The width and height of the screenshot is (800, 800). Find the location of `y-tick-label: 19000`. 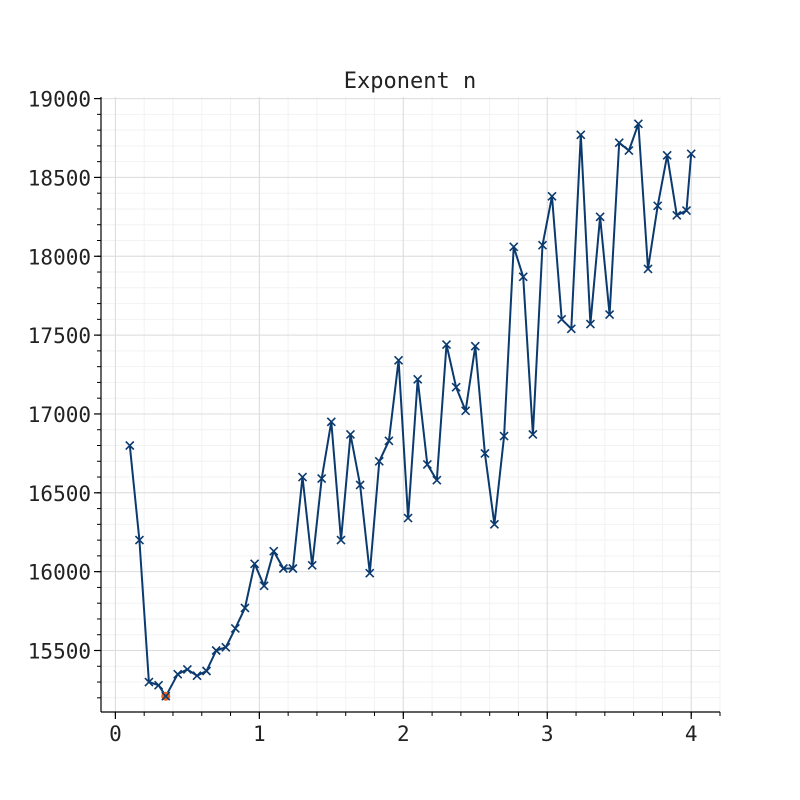

y-tick-label: 19000 is located at coordinates (59, 100).